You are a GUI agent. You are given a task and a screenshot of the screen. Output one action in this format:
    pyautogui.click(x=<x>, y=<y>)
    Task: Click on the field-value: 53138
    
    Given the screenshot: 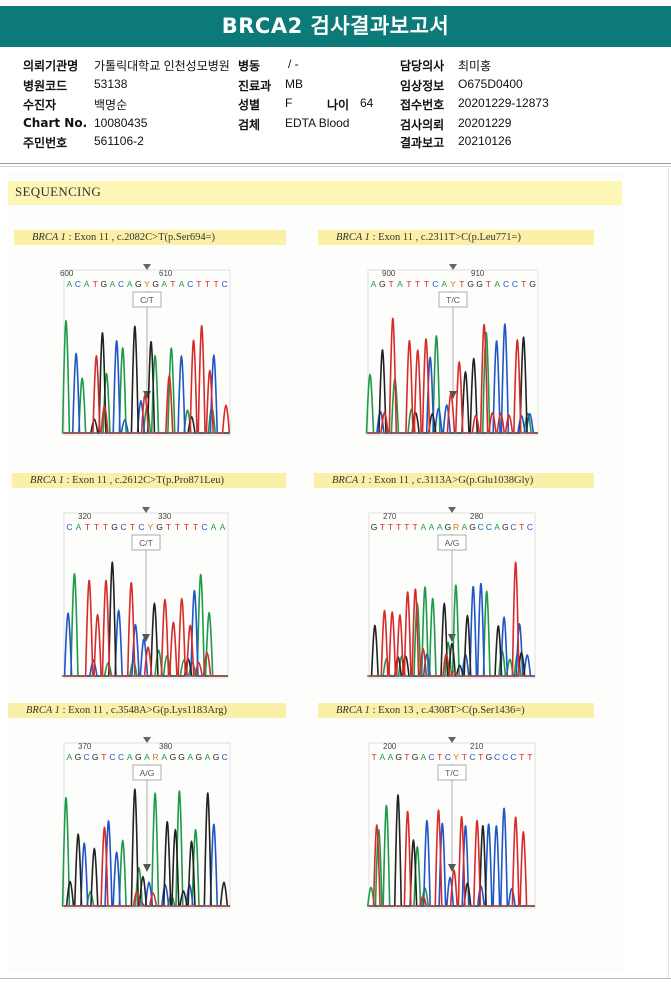 What is the action you would take?
    pyautogui.click(x=111, y=84)
    